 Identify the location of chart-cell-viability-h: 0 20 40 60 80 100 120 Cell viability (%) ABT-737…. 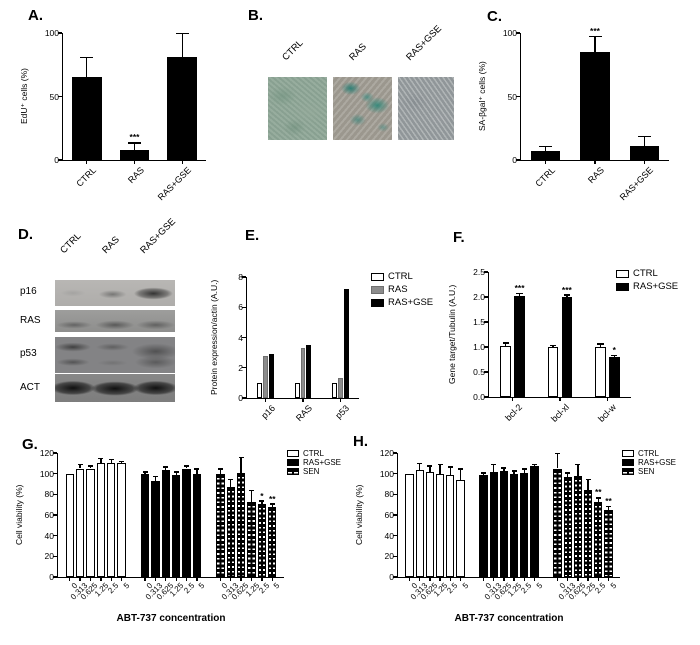
(515, 536).